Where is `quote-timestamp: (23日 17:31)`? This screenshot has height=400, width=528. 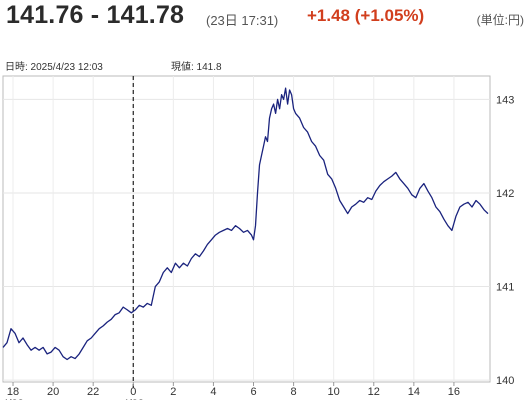
quote-timestamp: (23日 17:31) is located at coordinates (242, 20).